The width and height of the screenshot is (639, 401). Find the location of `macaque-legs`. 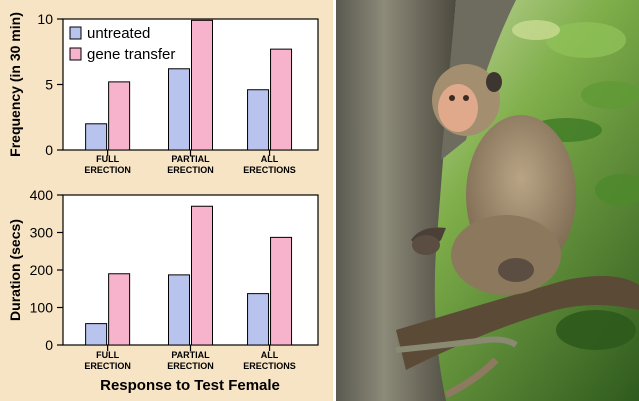

macaque-legs is located at coordinates (506, 255).